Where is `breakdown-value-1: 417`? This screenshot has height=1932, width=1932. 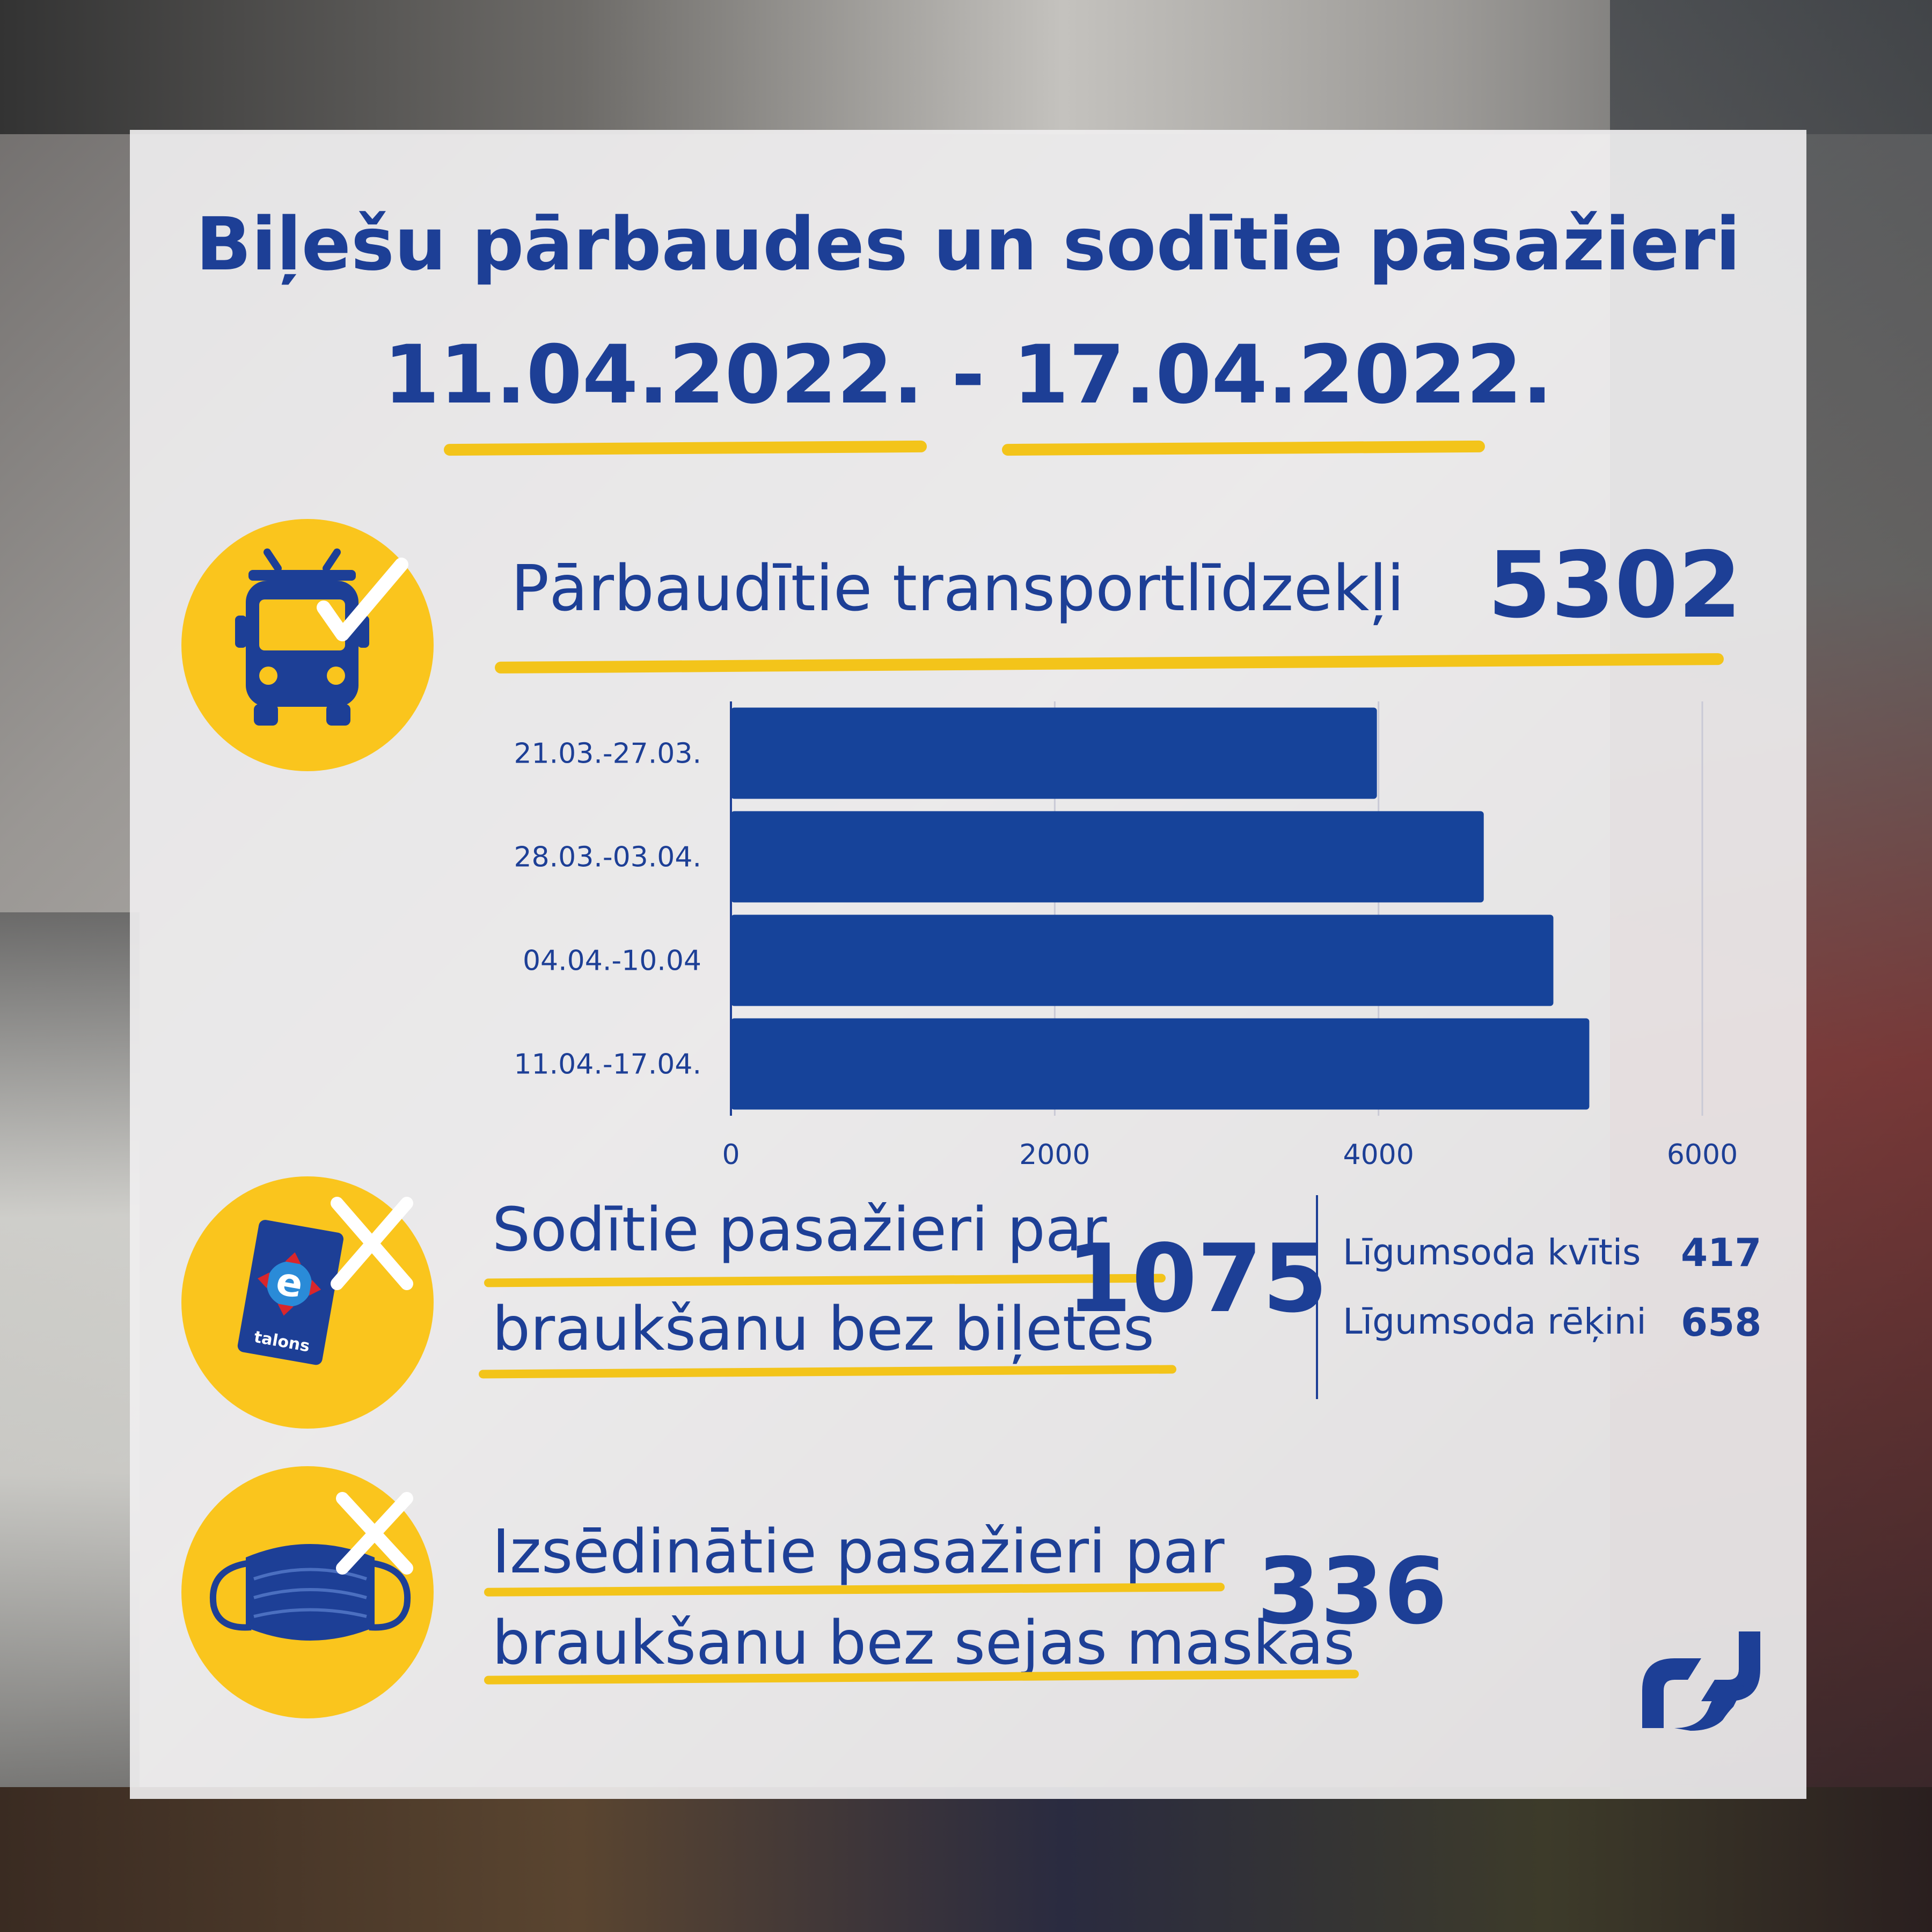 breakdown-value-1: 417 is located at coordinates (1721, 1252).